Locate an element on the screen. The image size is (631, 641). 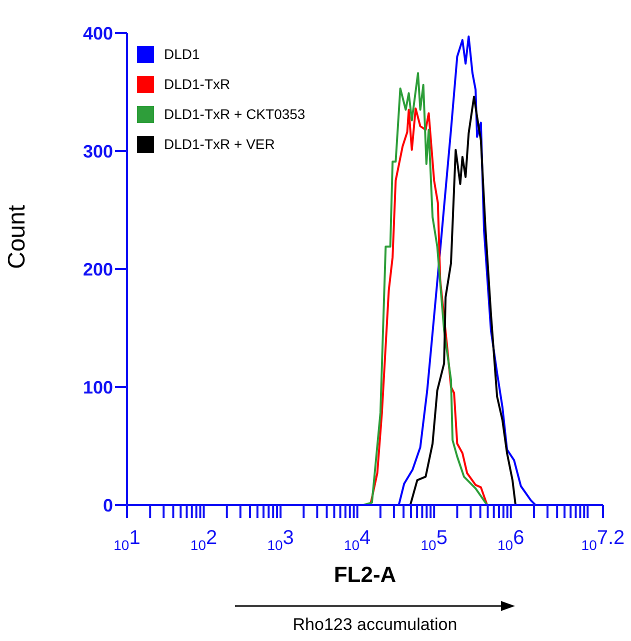
x-axis-title: FL2-A is located at coordinates (365, 574).